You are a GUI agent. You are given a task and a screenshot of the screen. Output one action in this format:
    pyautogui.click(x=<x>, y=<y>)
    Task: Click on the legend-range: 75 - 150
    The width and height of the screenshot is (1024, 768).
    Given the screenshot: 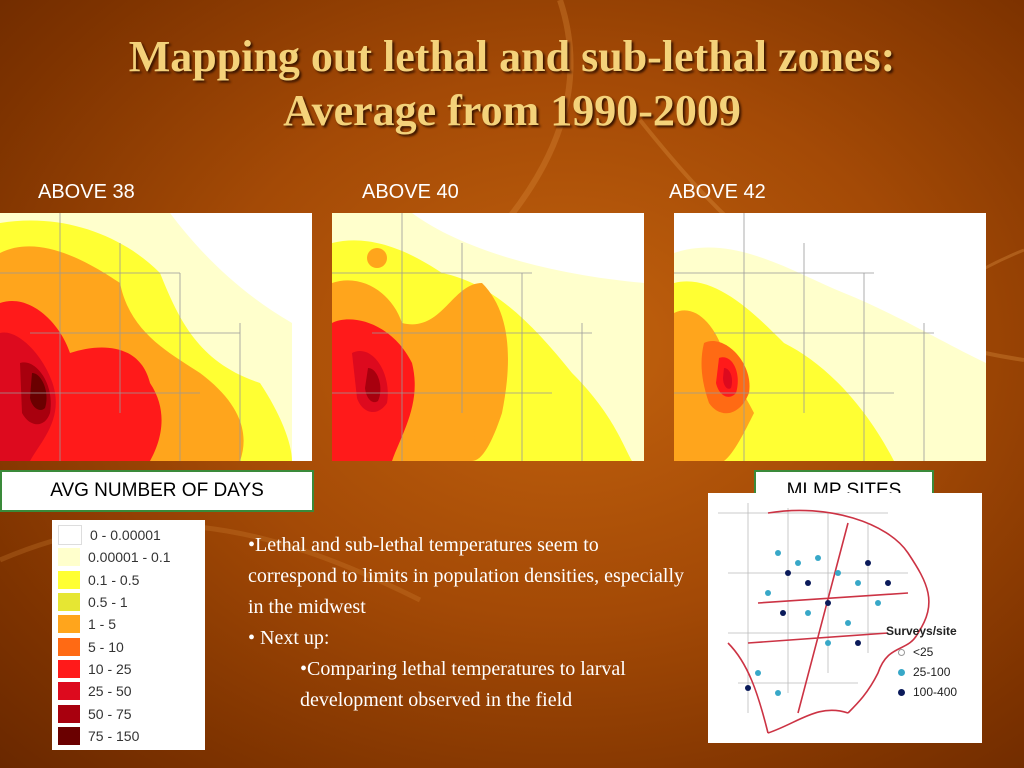 What is the action you would take?
    pyautogui.click(x=114, y=735)
    